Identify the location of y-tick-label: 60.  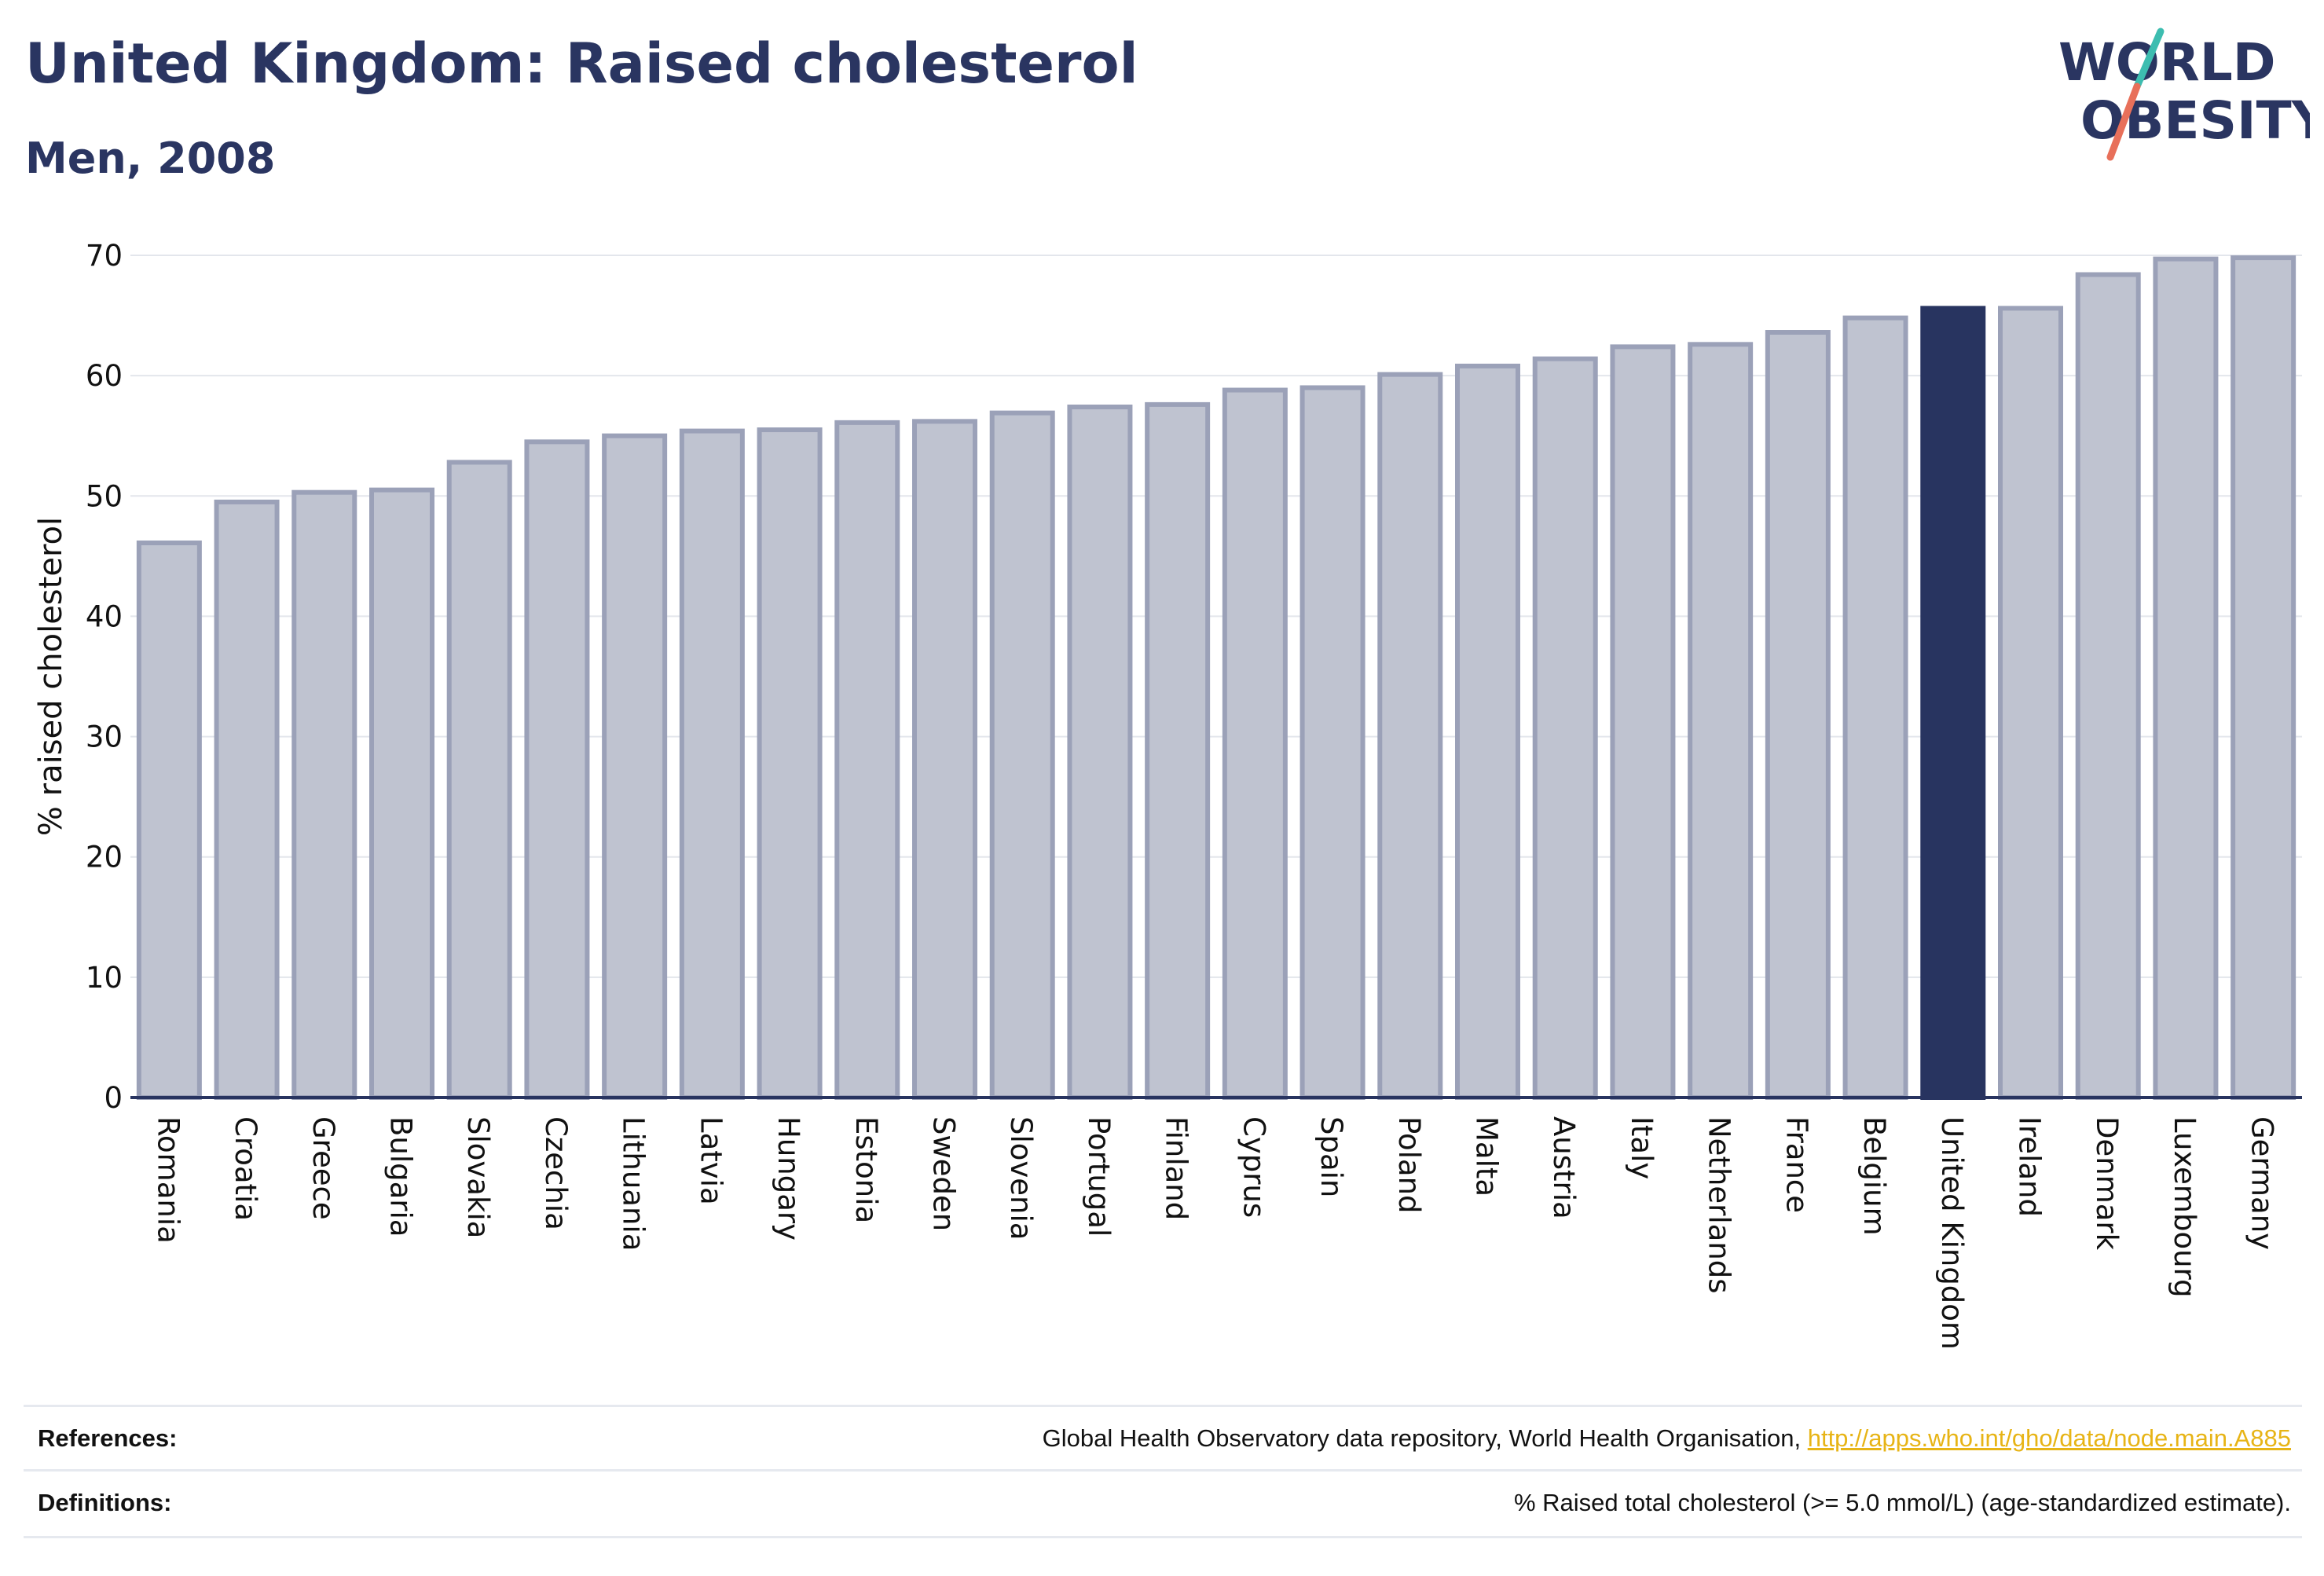
(104, 376).